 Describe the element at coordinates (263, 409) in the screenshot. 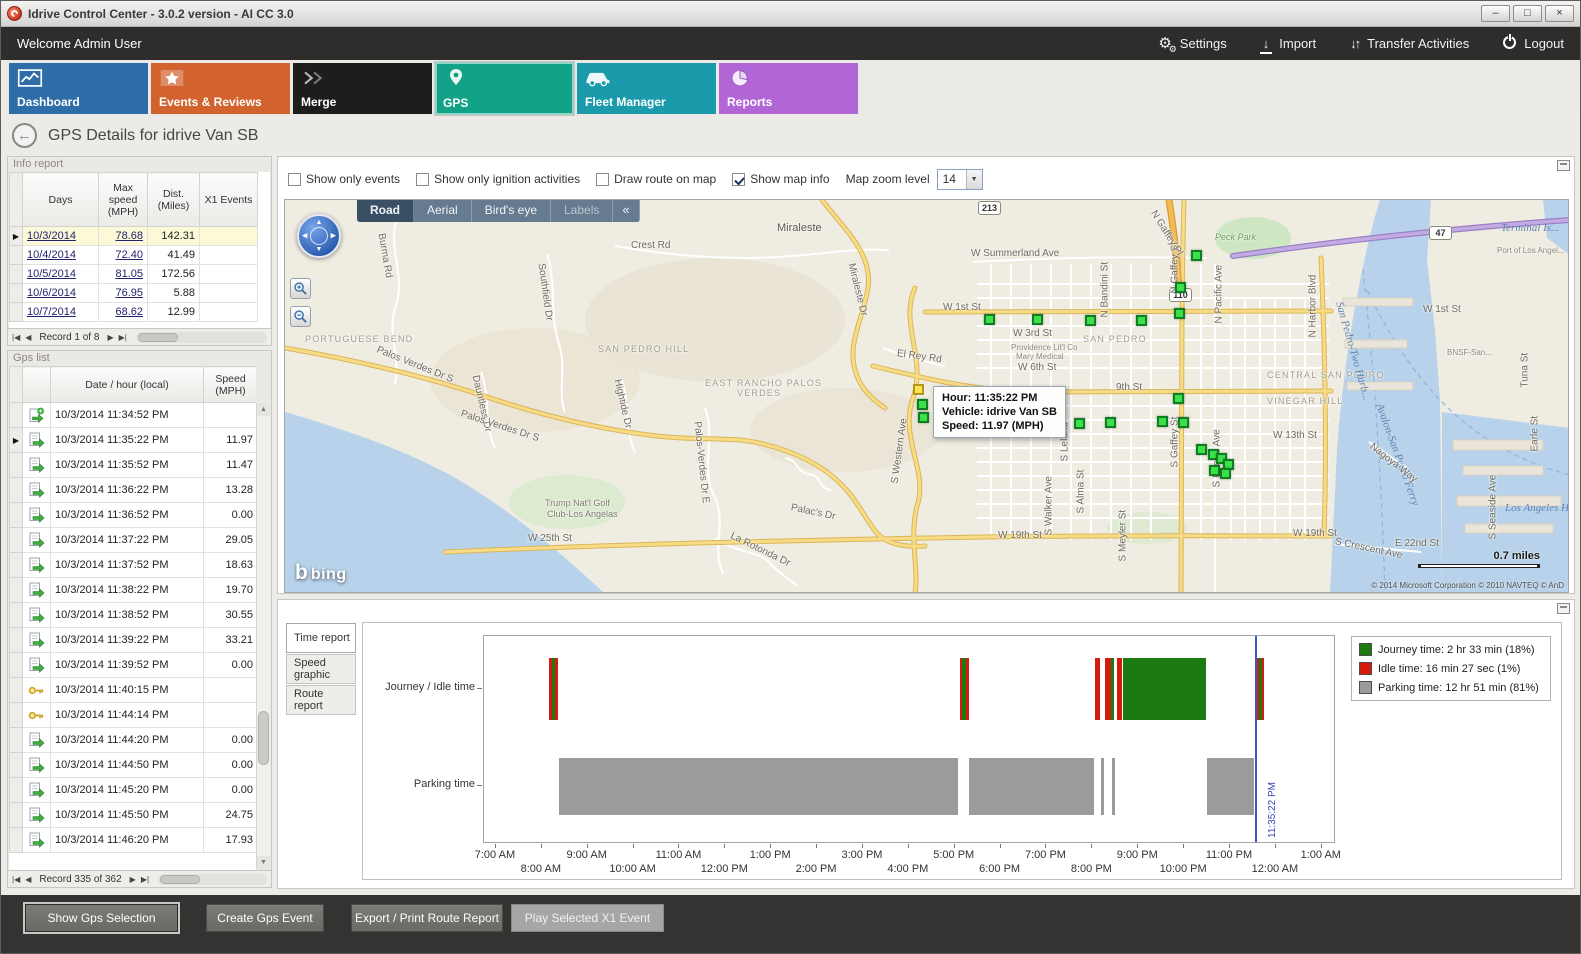

I see `scroll-up-arrow: ▲` at that location.